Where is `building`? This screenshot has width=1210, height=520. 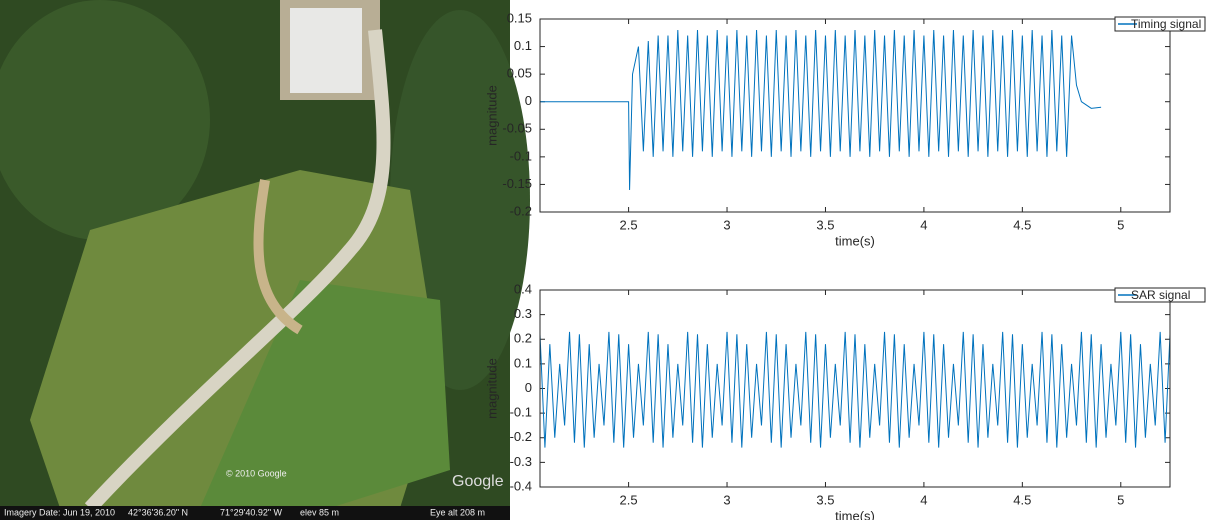 building is located at coordinates (326, 50).